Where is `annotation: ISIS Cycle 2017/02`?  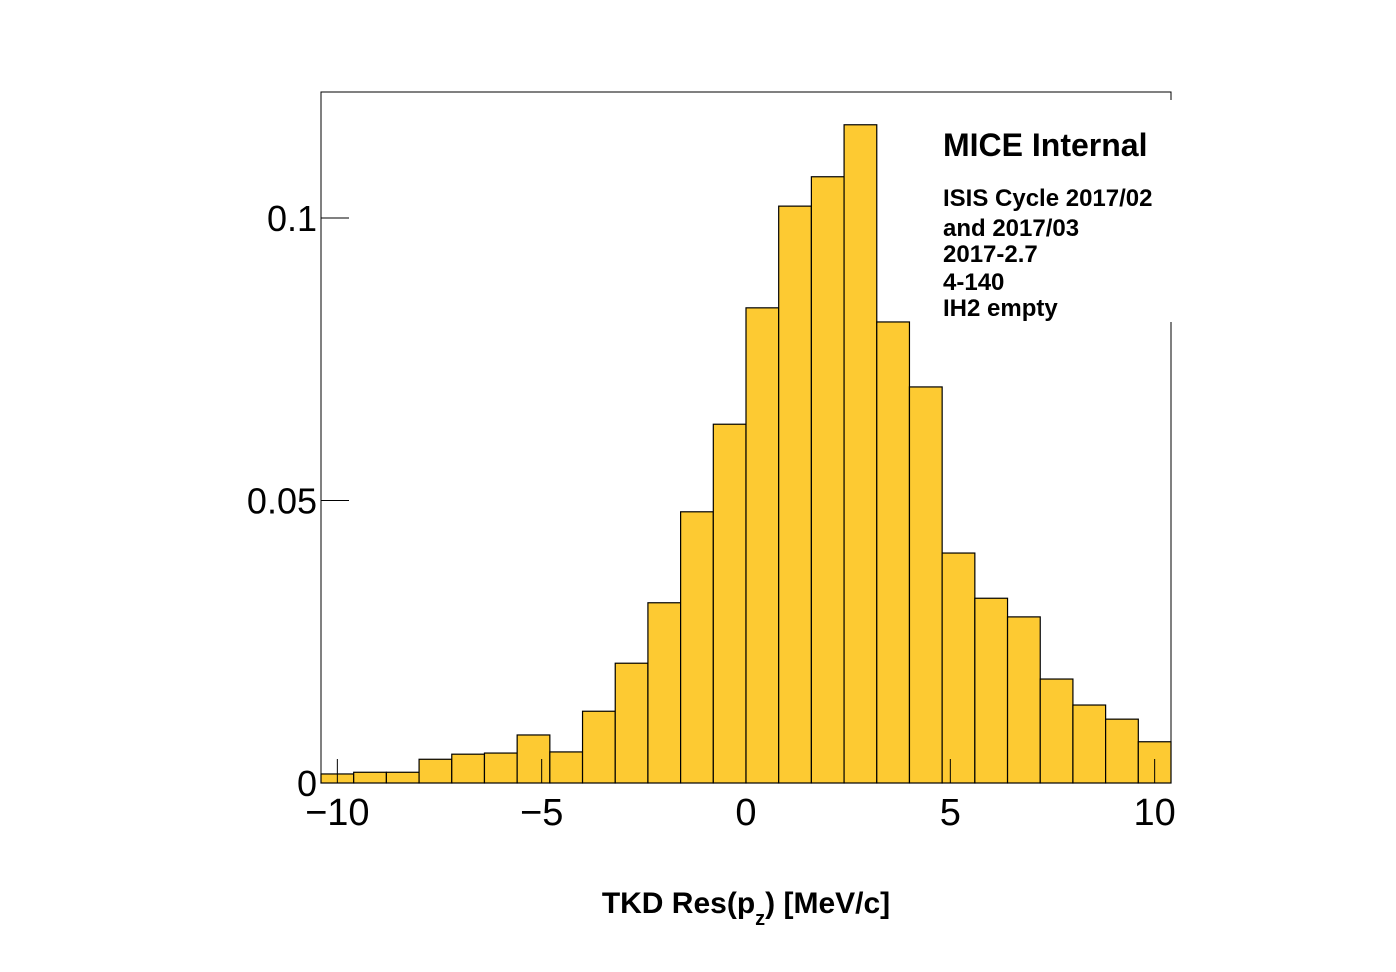
annotation: ISIS Cycle 2017/02 is located at coordinates (1047, 198).